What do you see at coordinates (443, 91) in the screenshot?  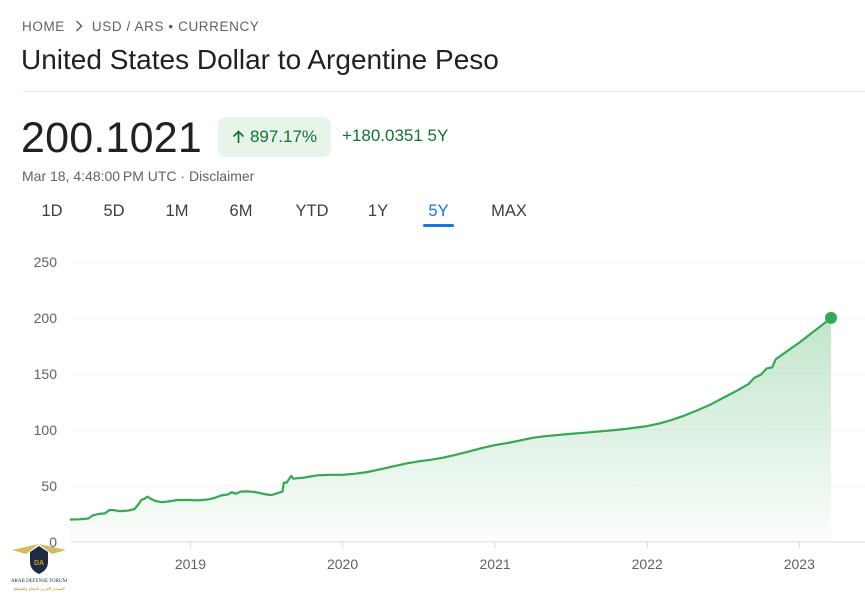 I see `divider` at bounding box center [443, 91].